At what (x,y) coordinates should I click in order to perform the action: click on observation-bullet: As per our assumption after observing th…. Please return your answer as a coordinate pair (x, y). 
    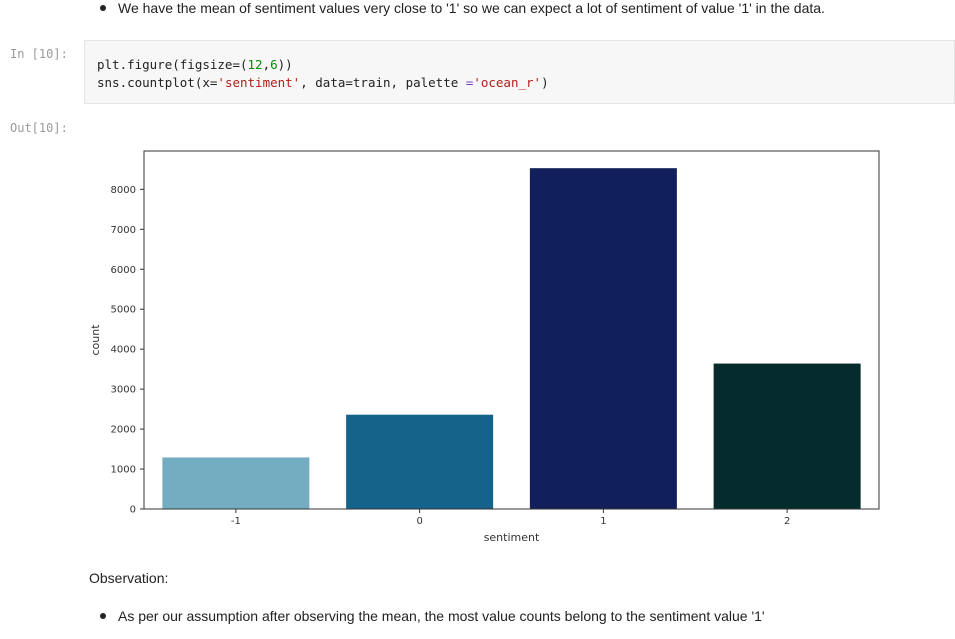
    Looking at the image, I should click on (432, 616).